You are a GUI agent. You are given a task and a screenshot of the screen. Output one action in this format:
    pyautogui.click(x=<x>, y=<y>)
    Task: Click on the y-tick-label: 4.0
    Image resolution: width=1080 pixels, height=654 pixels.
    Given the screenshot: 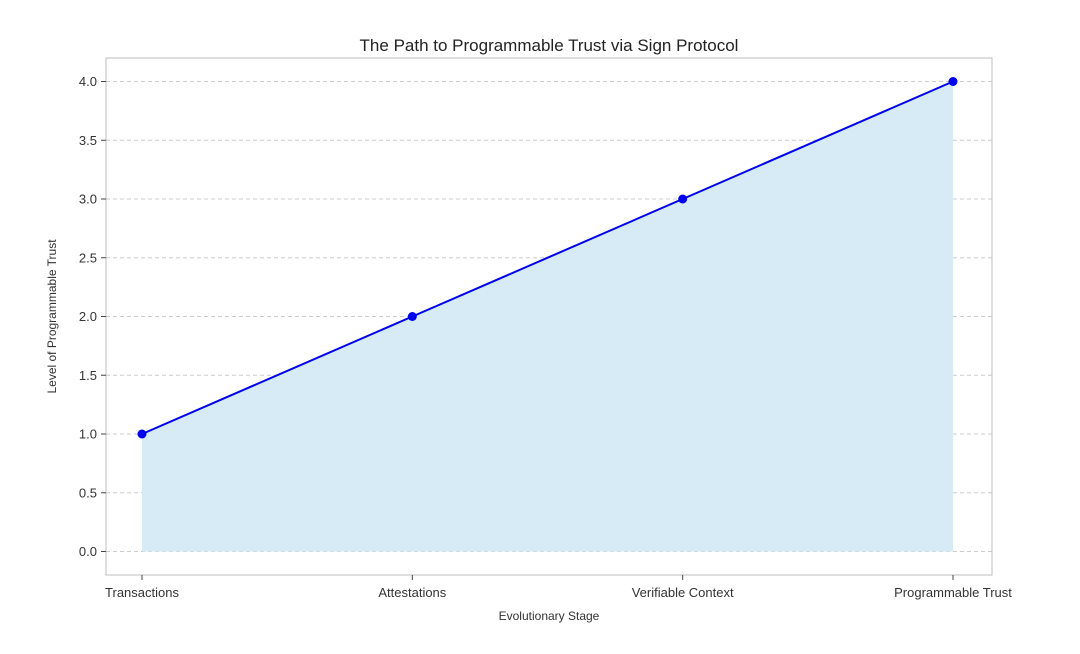 What is the action you would take?
    pyautogui.click(x=88, y=81)
    